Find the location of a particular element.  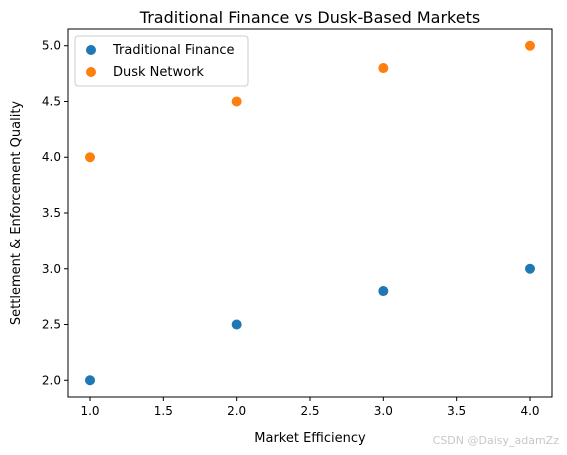

legend-marker-dusk-network is located at coordinates (91, 72).